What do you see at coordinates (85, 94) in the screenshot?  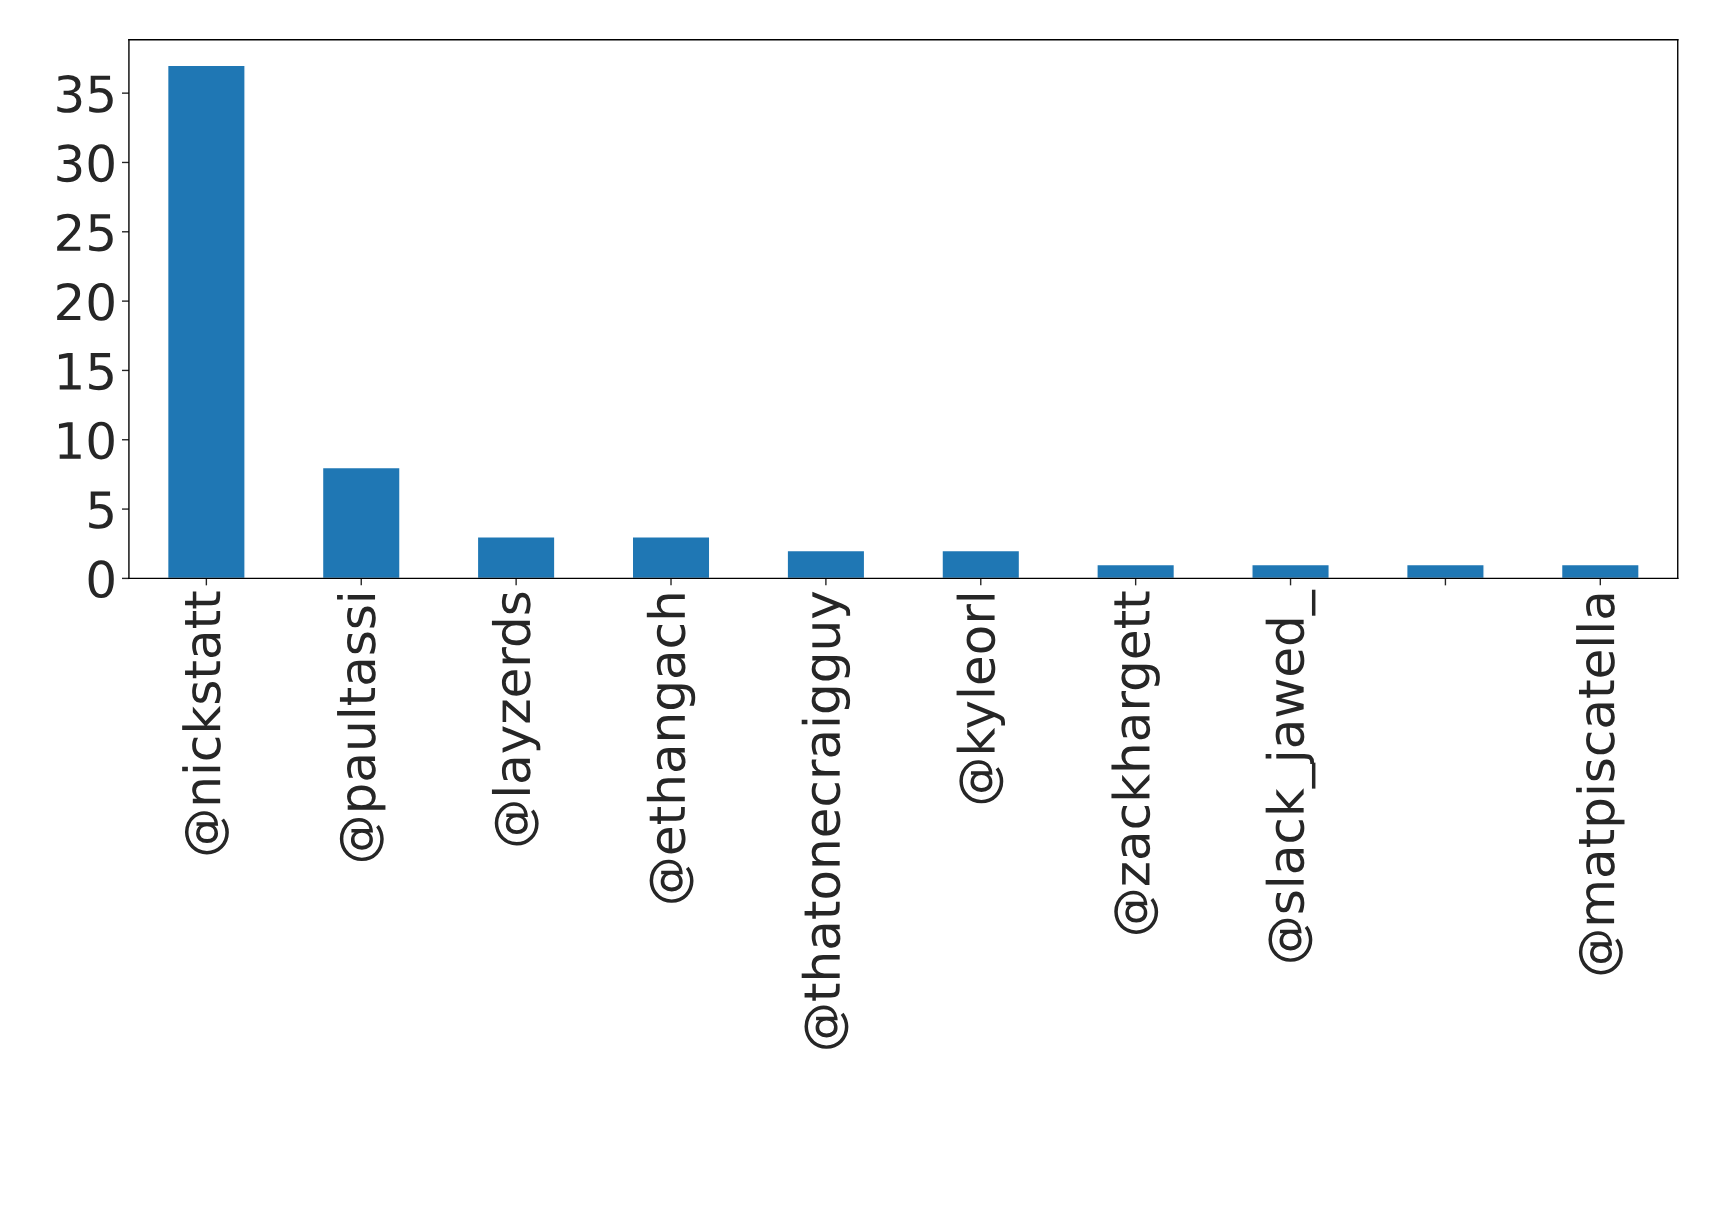 I see `y-tick-label: 35` at bounding box center [85, 94].